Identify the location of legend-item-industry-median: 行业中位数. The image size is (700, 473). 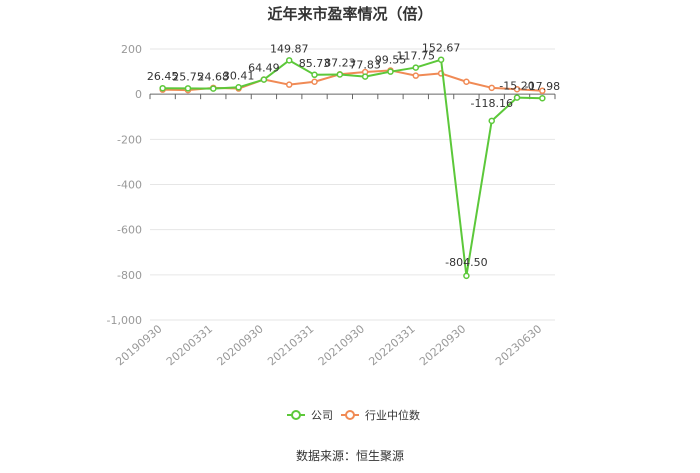
(380, 415).